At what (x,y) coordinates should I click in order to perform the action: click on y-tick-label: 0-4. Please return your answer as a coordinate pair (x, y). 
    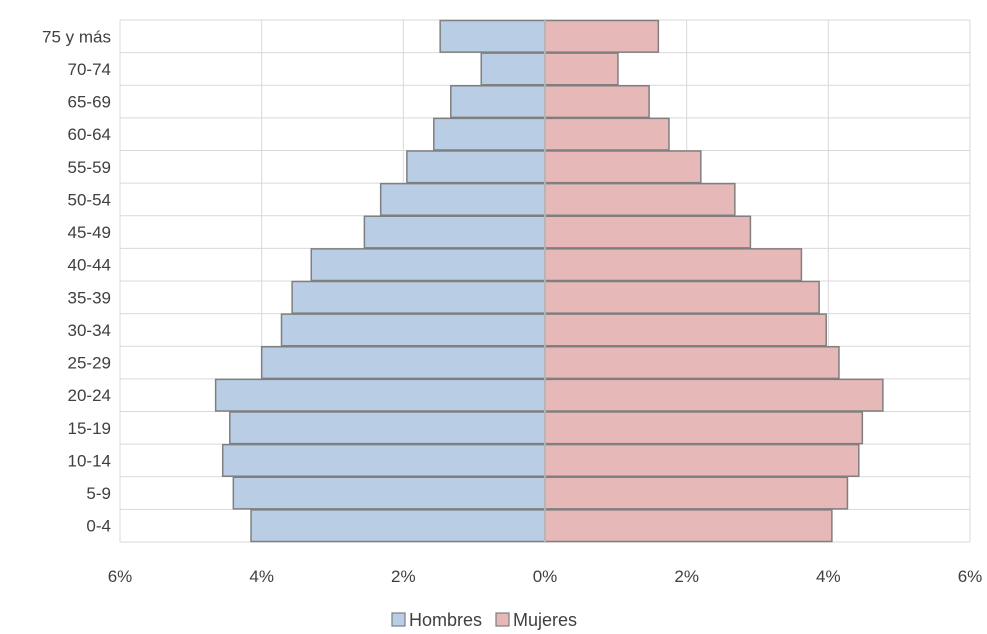
    Looking at the image, I should click on (98, 526).